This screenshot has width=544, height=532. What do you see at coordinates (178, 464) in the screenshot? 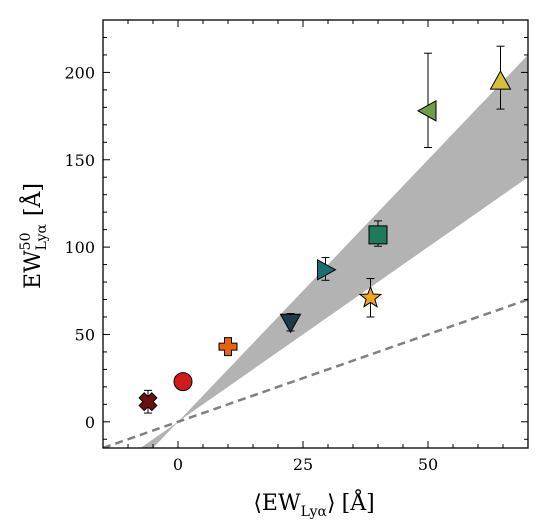
I see `x-tick-label: 0` at bounding box center [178, 464].